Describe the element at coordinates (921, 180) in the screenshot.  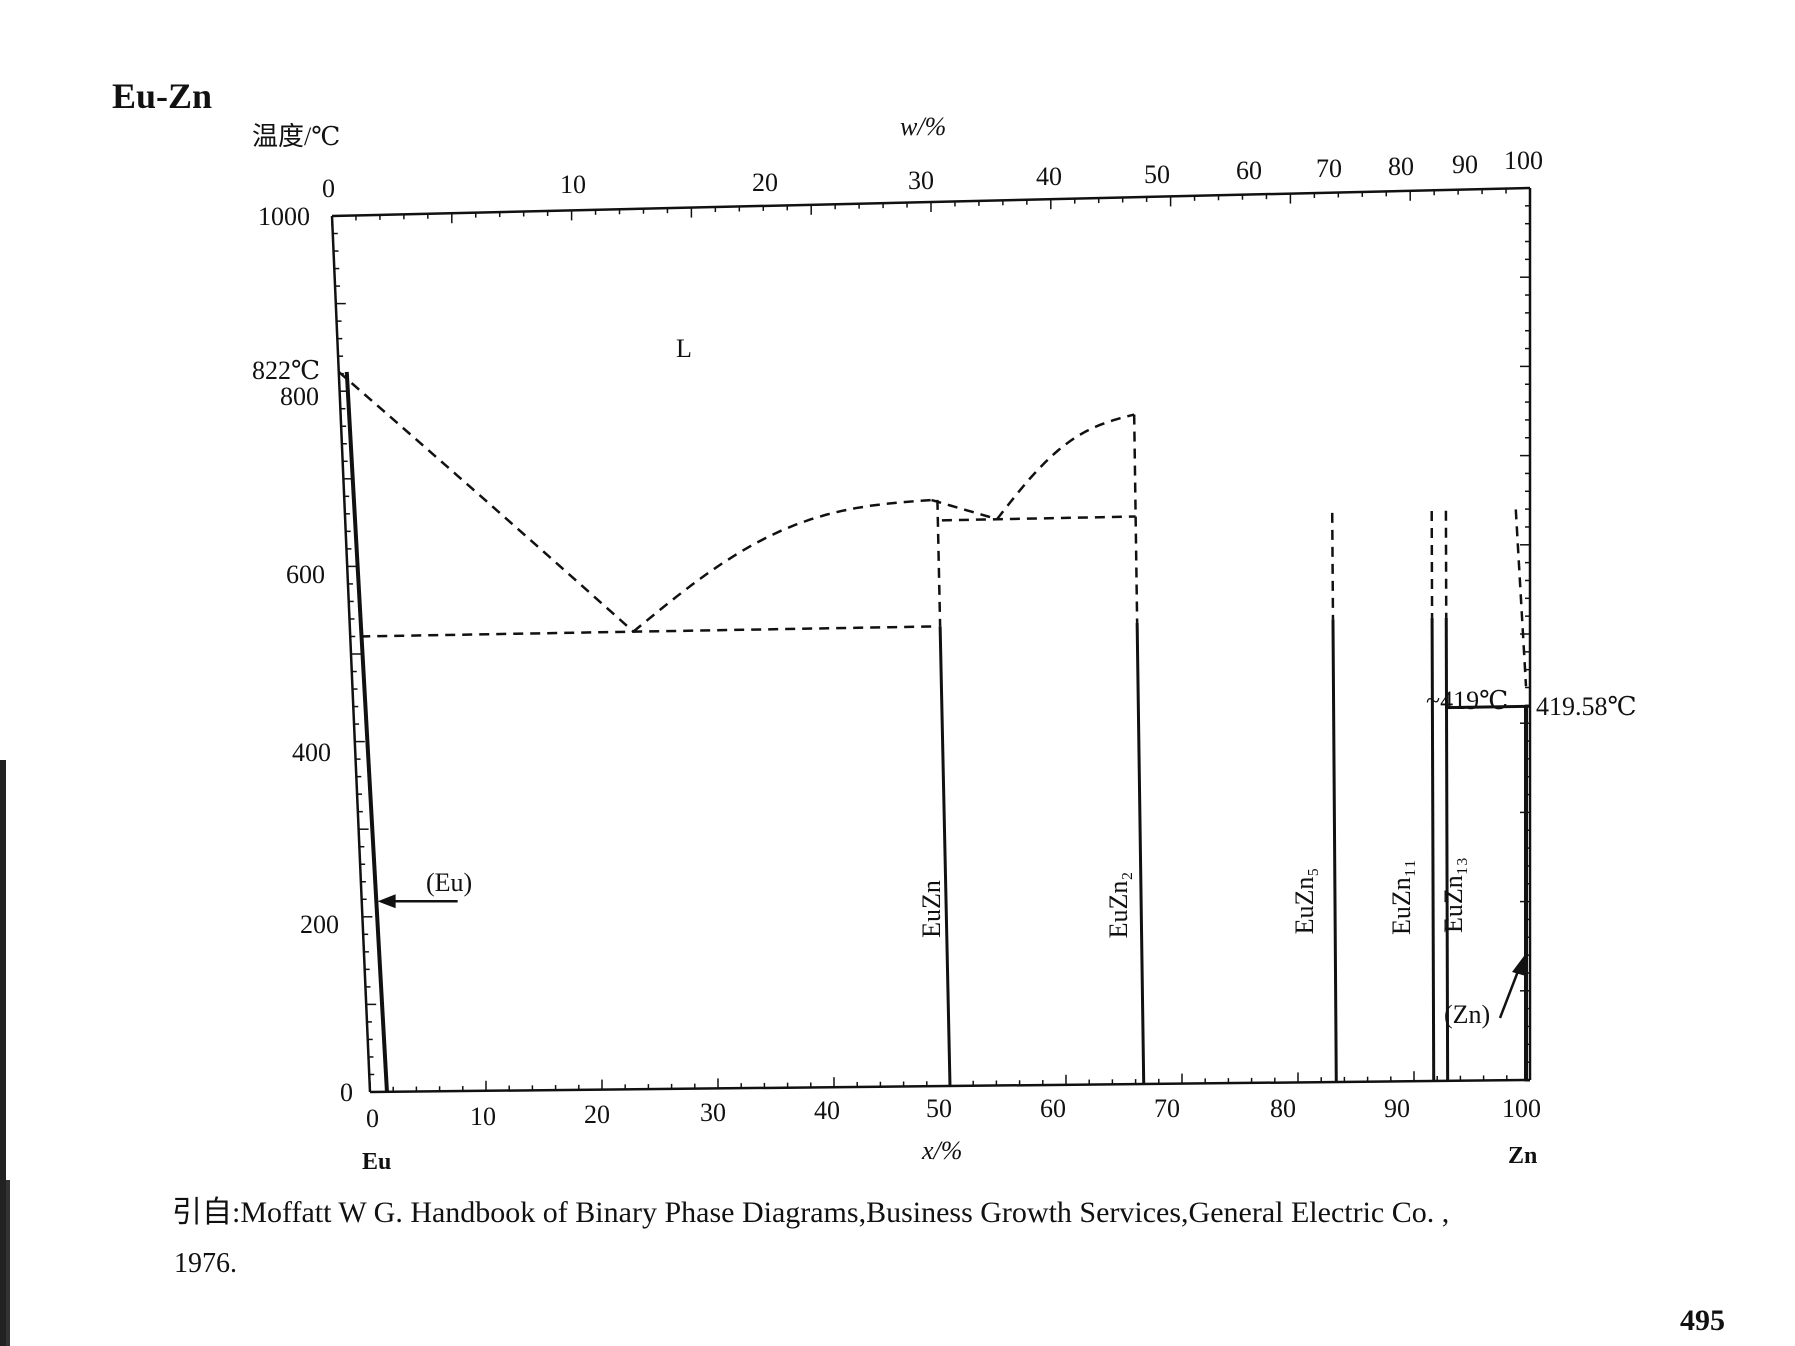
I see `top-tick-30: 30` at that location.